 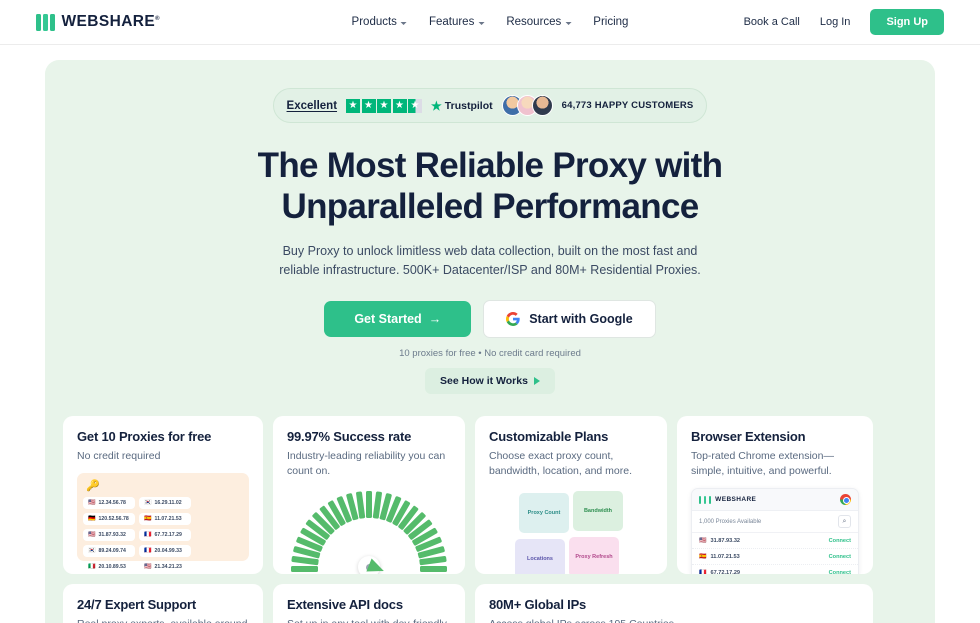 What do you see at coordinates (168, 503) in the screenshot?
I see `ip-value: 16.29.11.02` at bounding box center [168, 503].